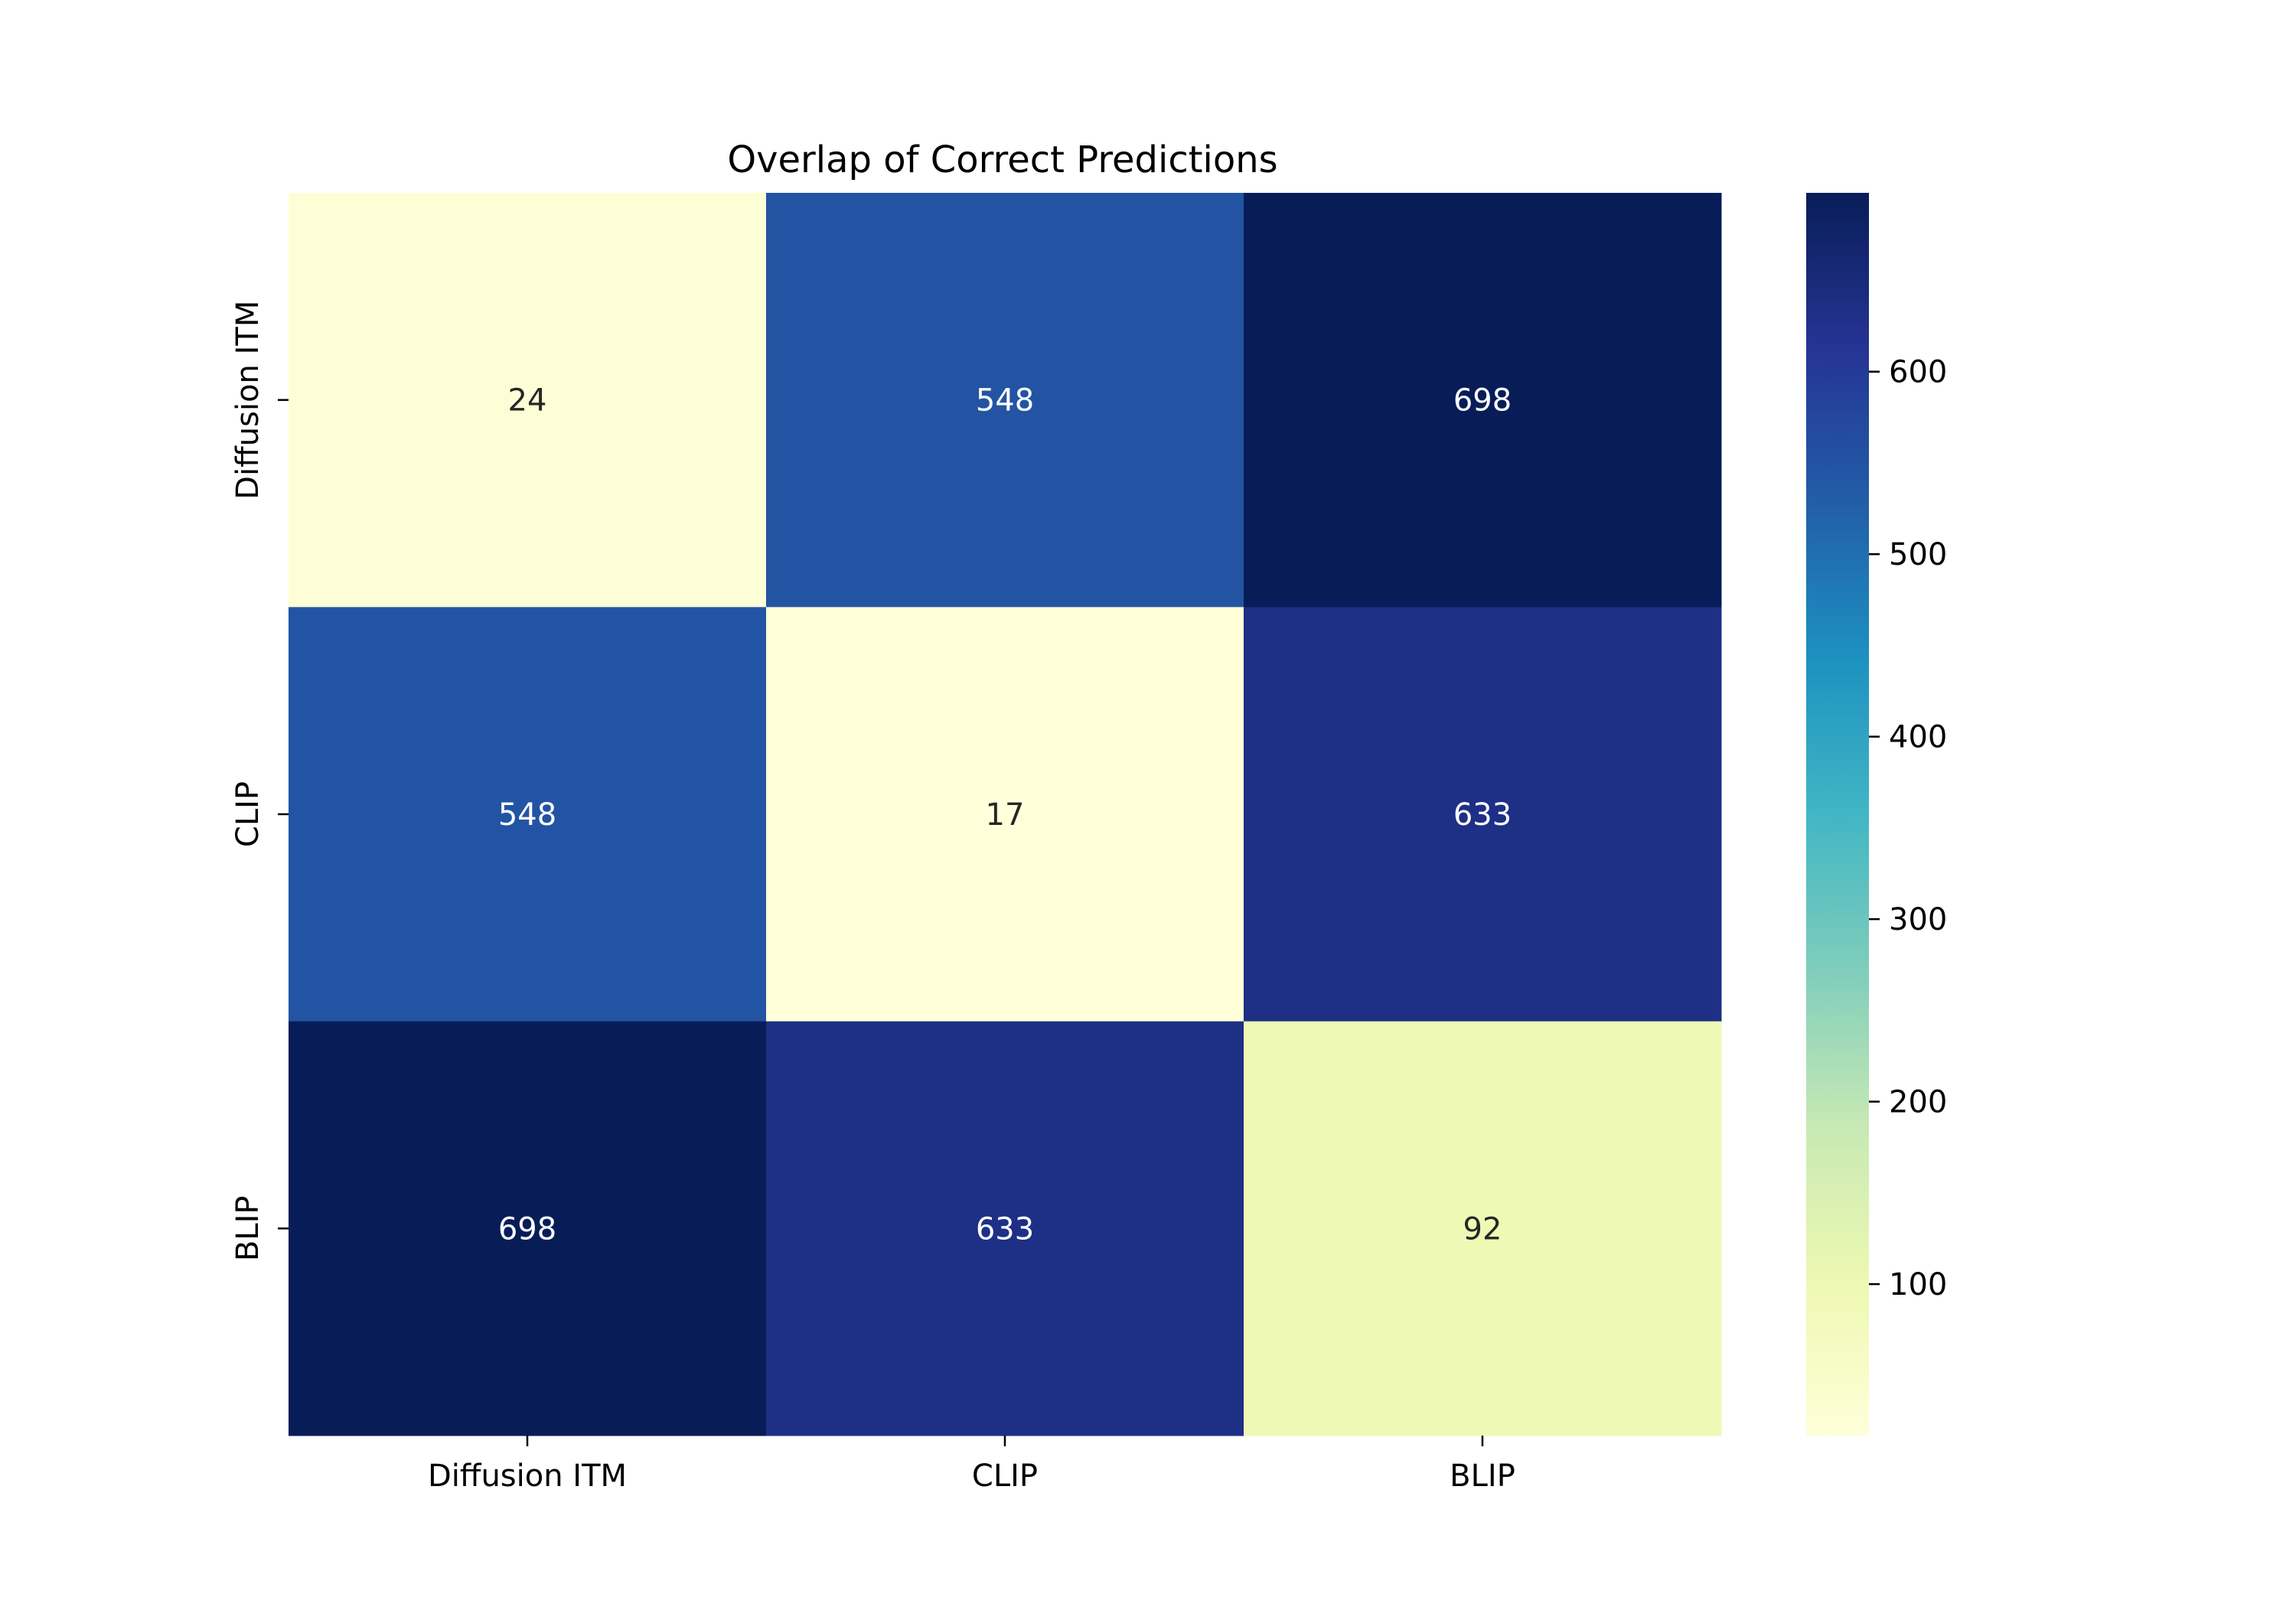 The image size is (2296, 1607). What do you see at coordinates (1918, 1102) in the screenshot?
I see `colorbar-tick-label: 200` at bounding box center [1918, 1102].